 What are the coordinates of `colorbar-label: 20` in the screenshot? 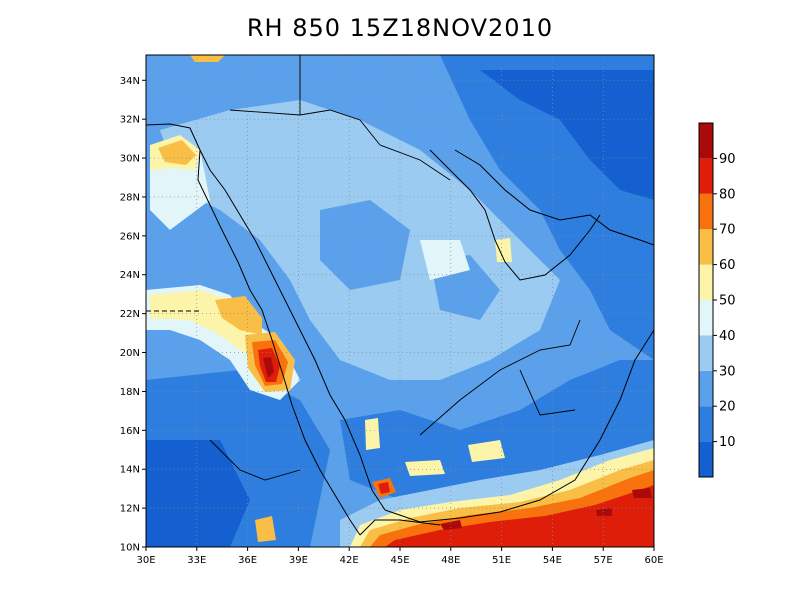 It's located at (727, 407).